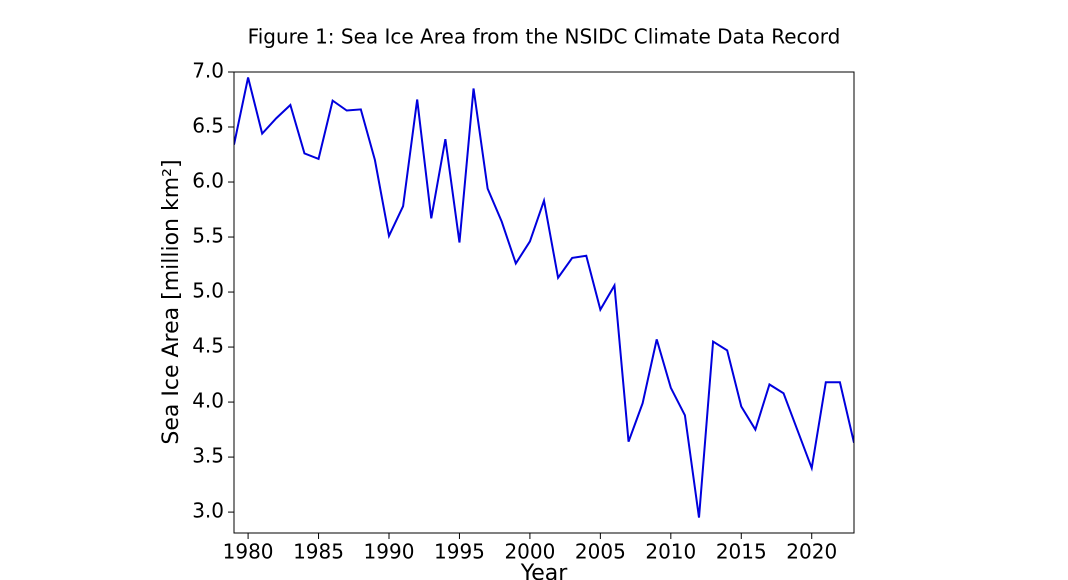 Image resolution: width=1068 pixels, height=580 pixels. I want to click on y-tick-label: 7.0, so click(208, 71).